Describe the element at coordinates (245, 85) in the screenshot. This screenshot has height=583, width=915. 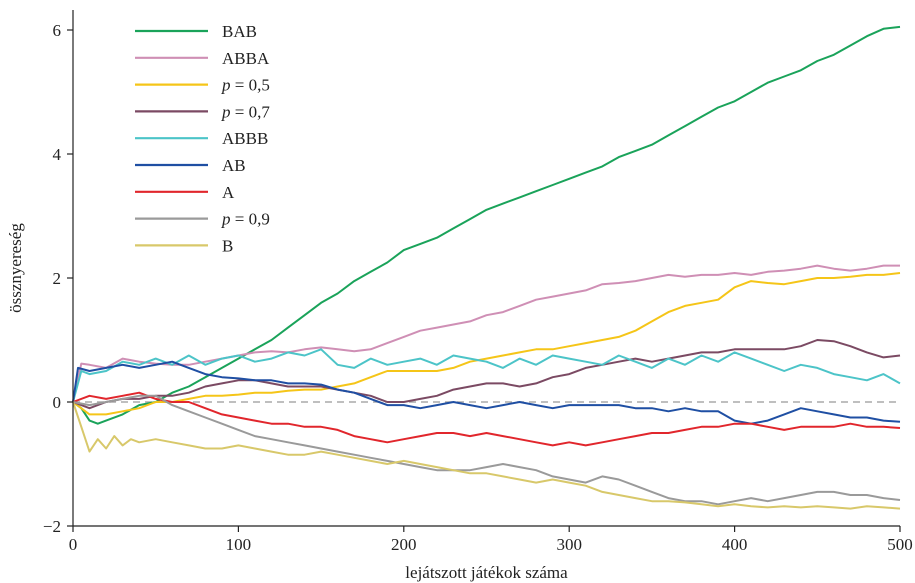
I see `legend-label: p = 0,5` at that location.